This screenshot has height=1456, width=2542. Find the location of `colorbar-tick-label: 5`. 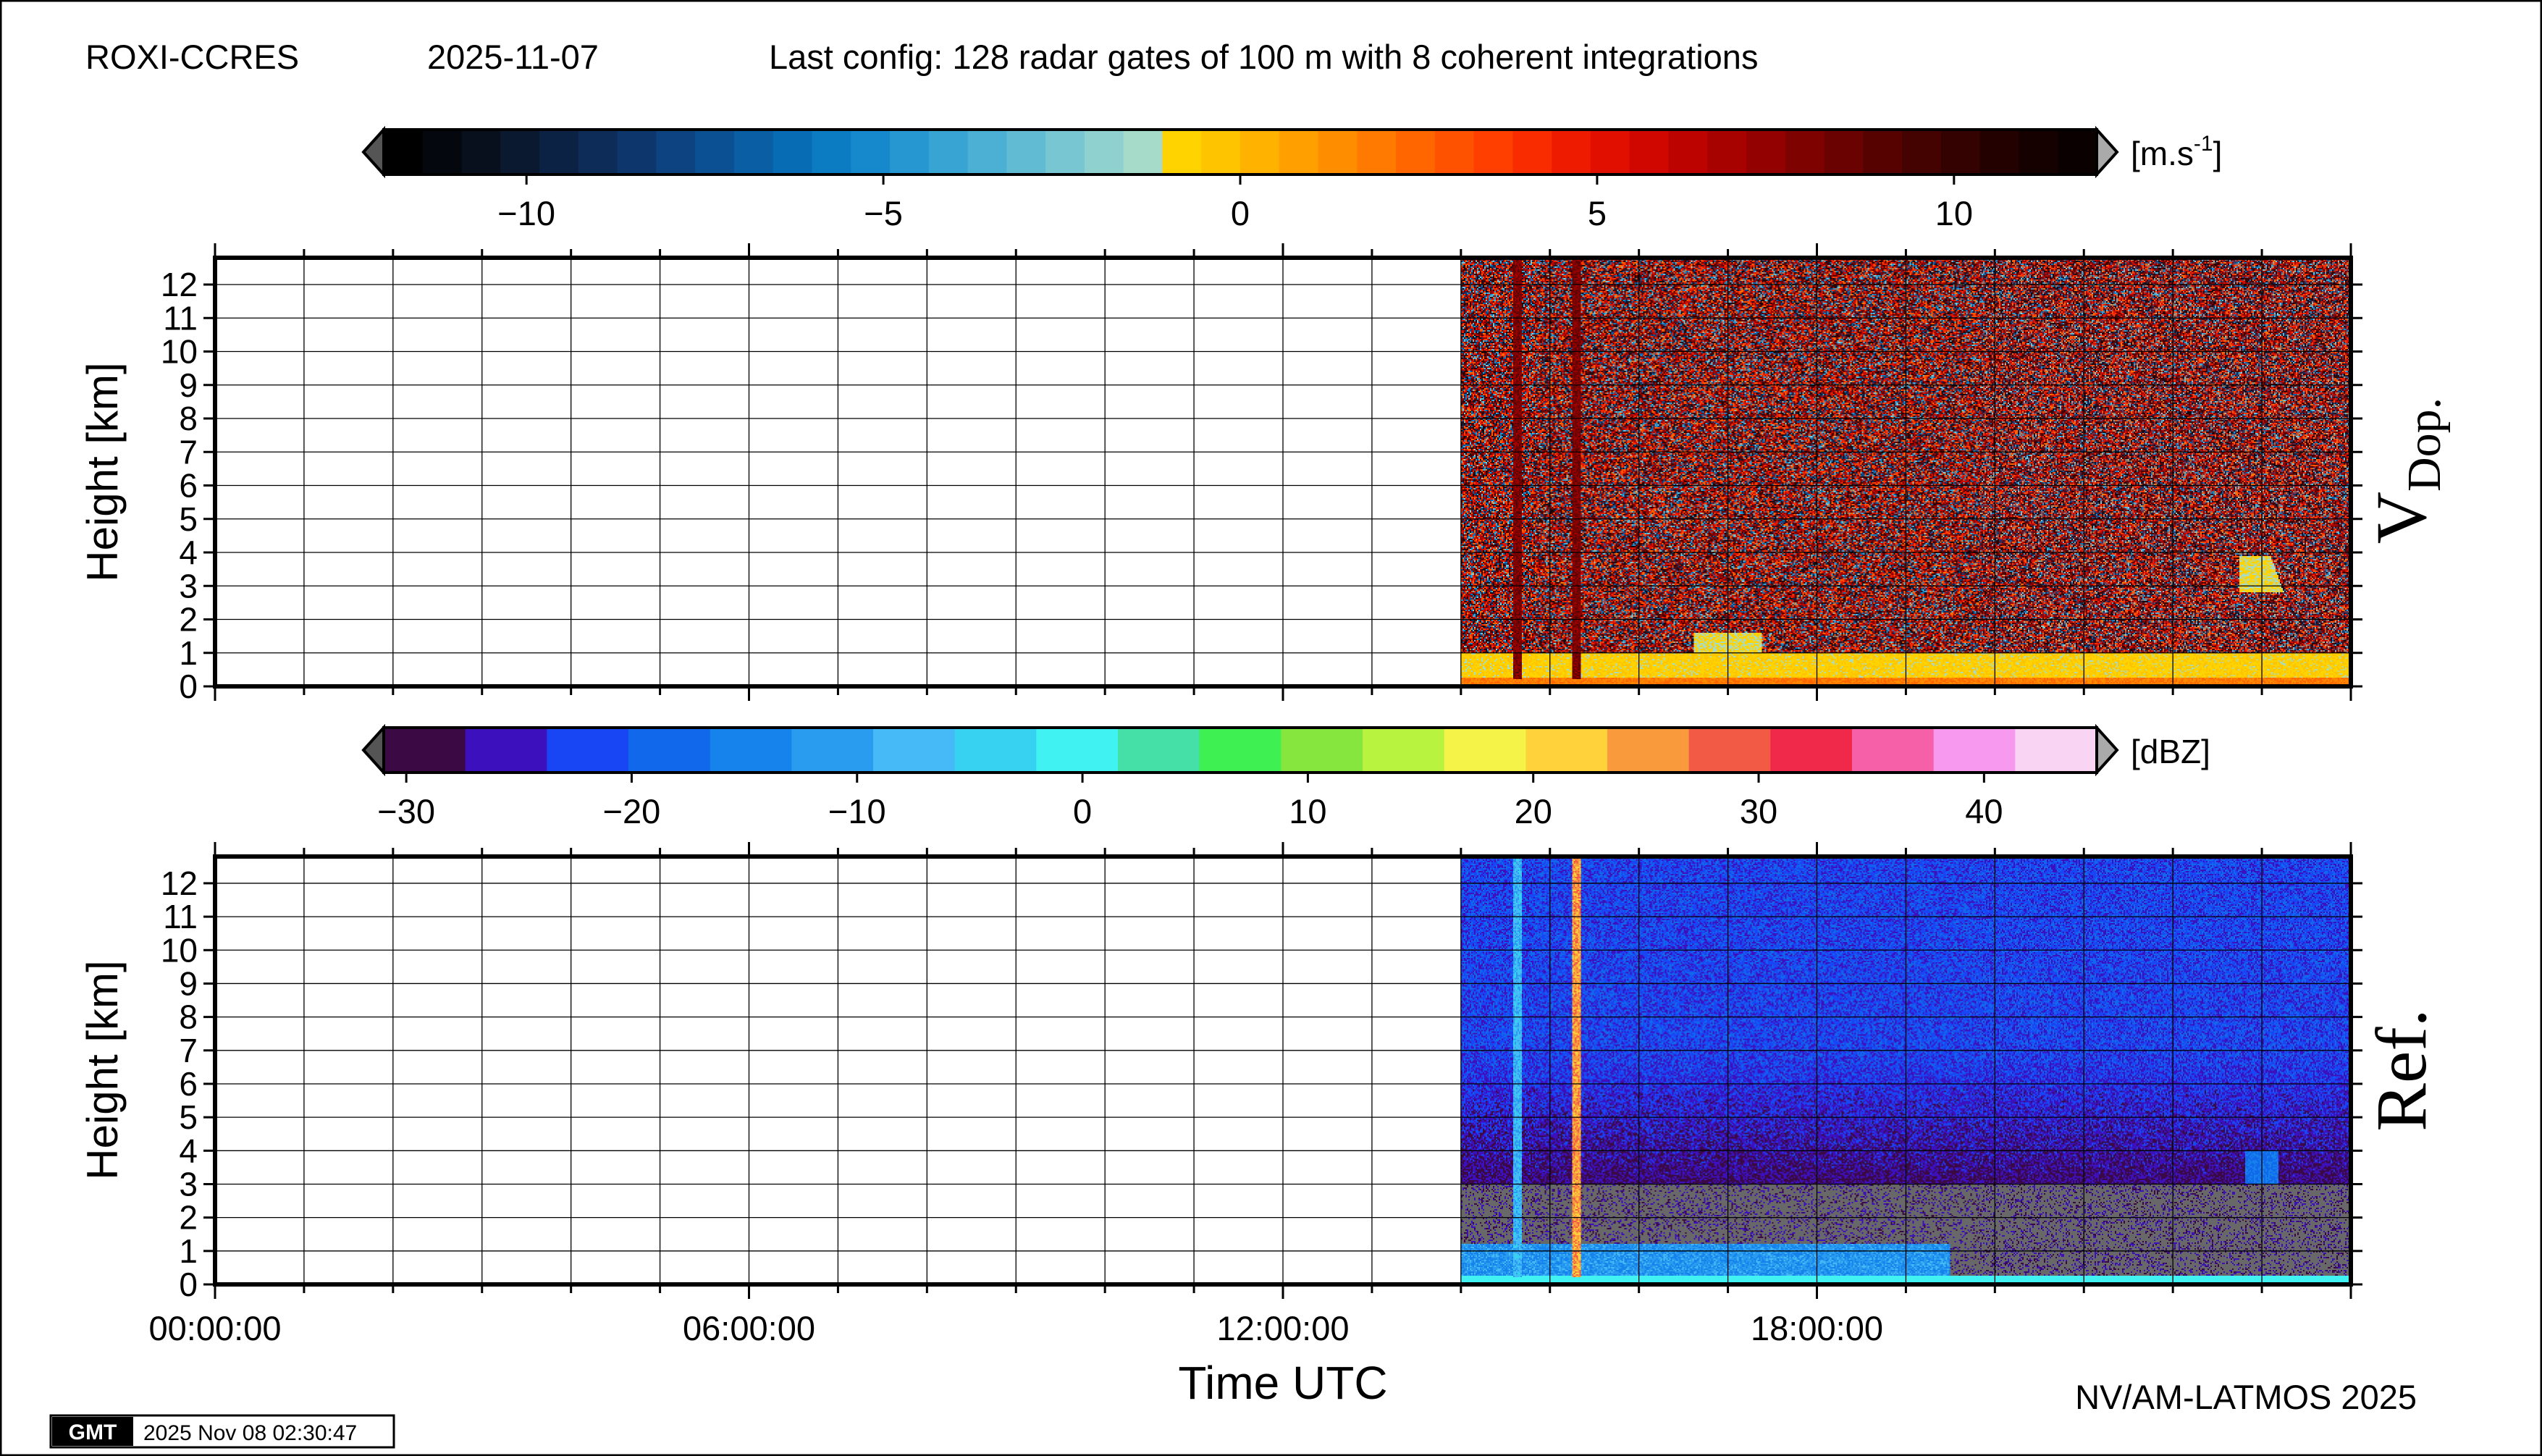

colorbar-tick-label: 5 is located at coordinates (1597, 213).